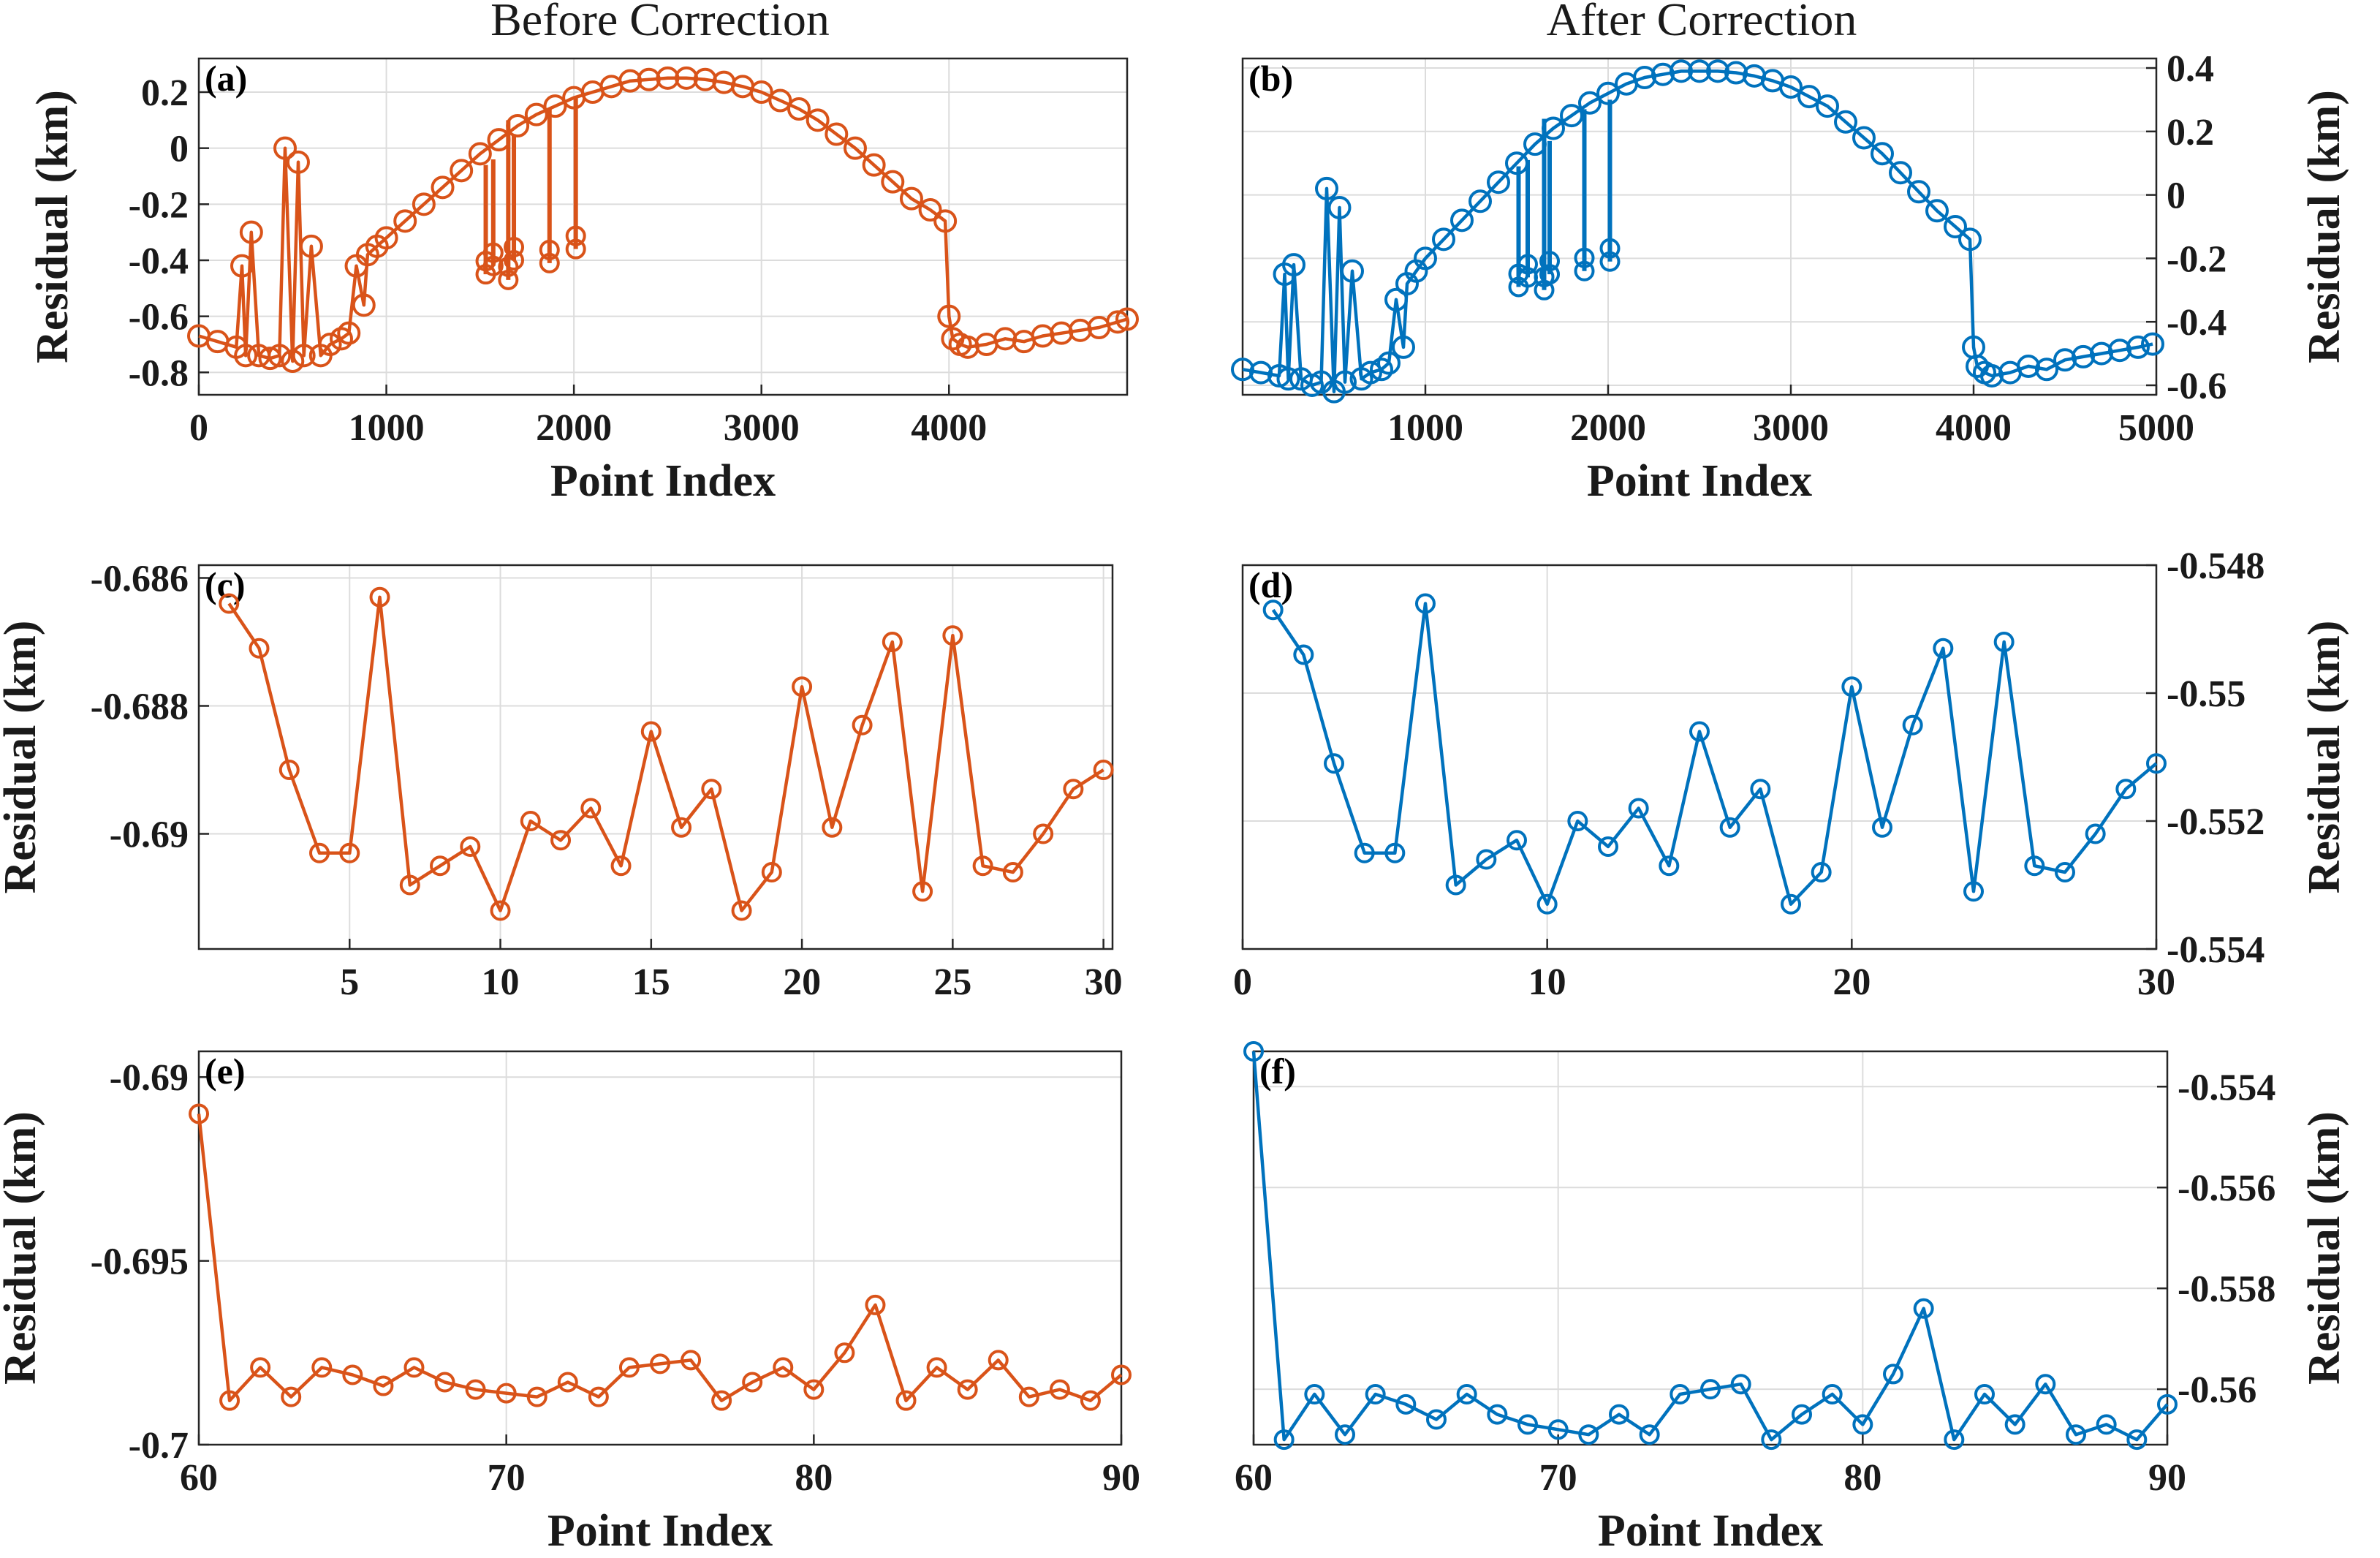  I want to click on x-tick-label: 2000, so click(1608, 428).